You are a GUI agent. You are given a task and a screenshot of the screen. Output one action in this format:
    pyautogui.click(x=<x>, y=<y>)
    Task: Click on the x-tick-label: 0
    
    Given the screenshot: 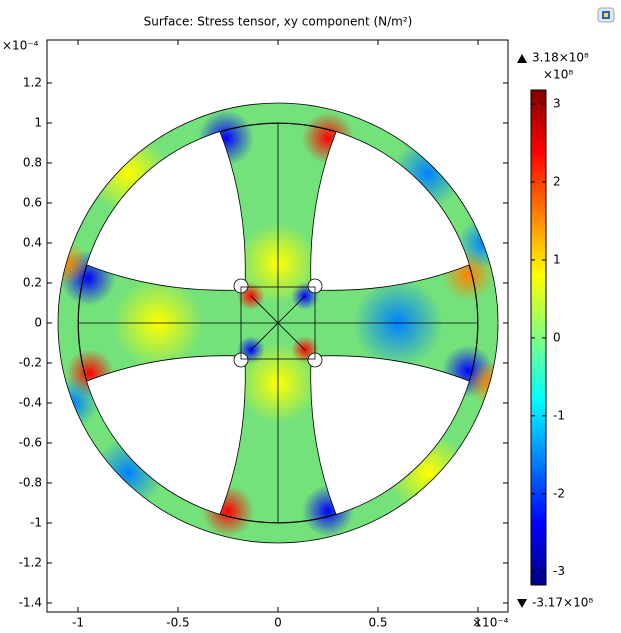 What is the action you would take?
    pyautogui.click(x=278, y=623)
    